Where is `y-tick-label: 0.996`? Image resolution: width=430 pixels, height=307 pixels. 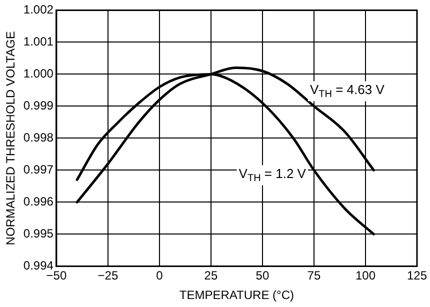
y-tick-label: 0.996 is located at coordinates (38, 201).